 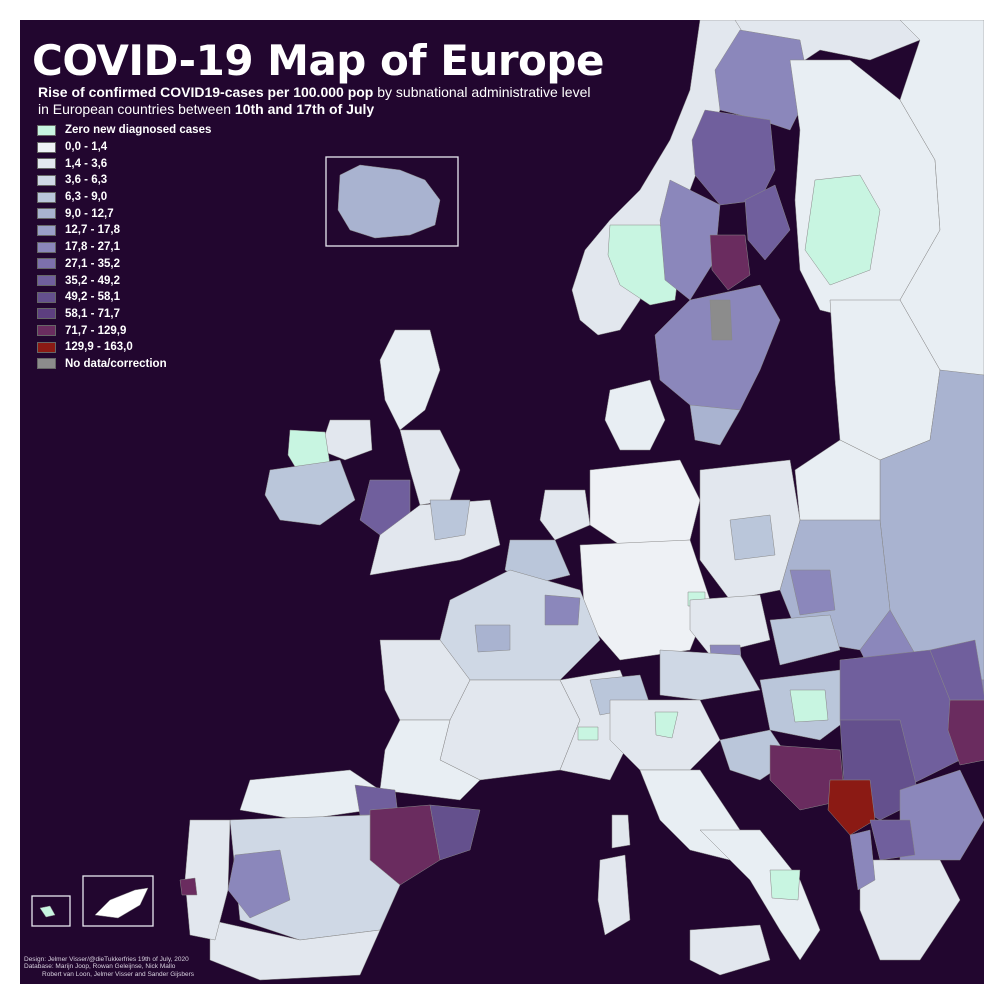 What do you see at coordinates (124, 264) in the screenshot?
I see `legend-item: 27,1 - 35,2` at bounding box center [124, 264].